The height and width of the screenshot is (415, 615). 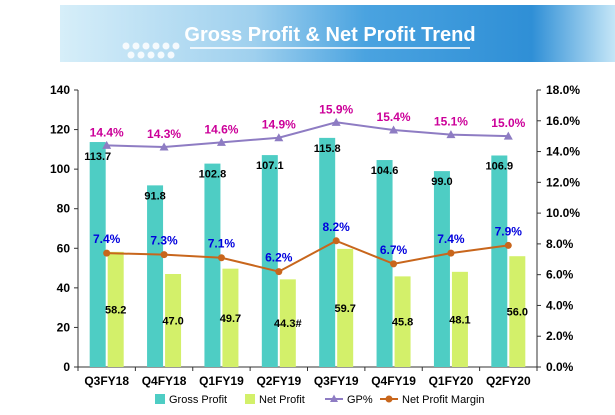 I want to click on gross-profit-data-label: 113.7, so click(x=97, y=157).